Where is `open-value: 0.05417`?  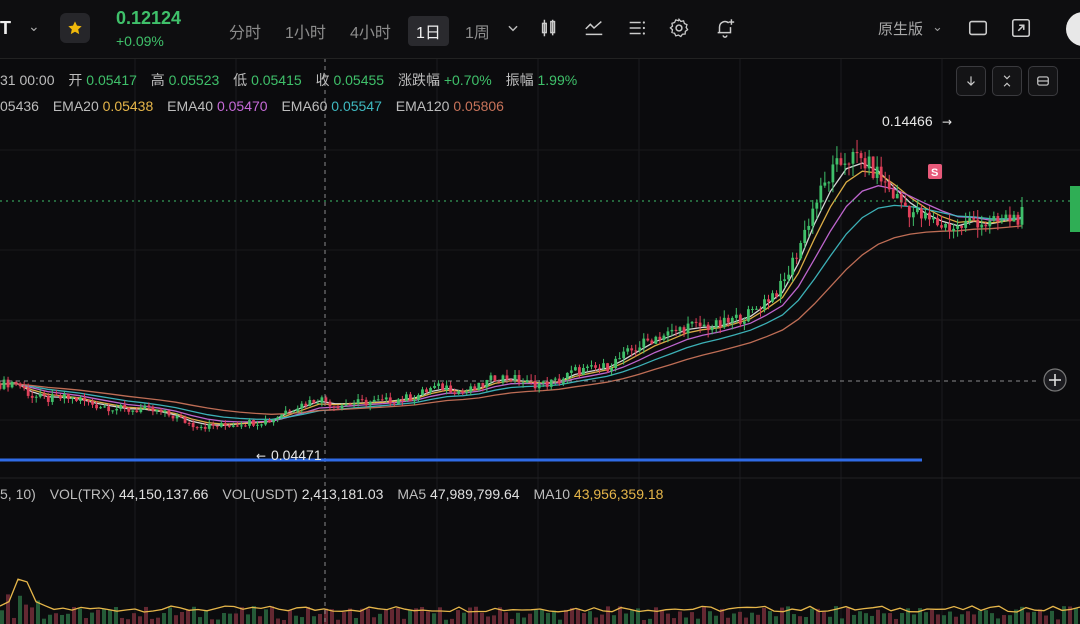 open-value: 0.05417 is located at coordinates (111, 80).